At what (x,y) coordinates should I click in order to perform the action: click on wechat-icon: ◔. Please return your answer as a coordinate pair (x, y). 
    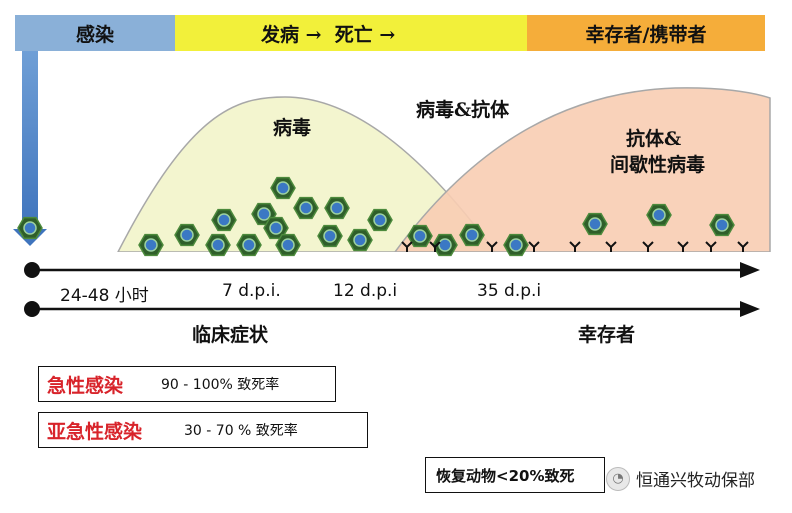
    Looking at the image, I should click on (618, 478).